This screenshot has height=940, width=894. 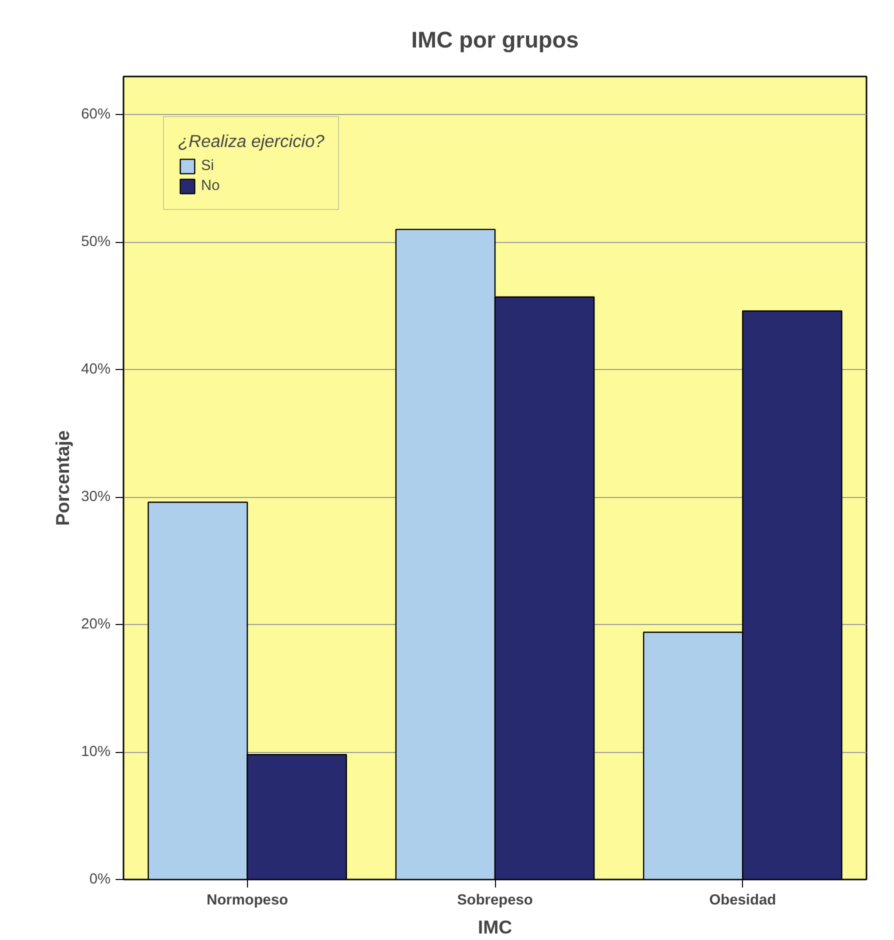 What do you see at coordinates (742, 900) in the screenshot?
I see `x-tick-label: Obesidad` at bounding box center [742, 900].